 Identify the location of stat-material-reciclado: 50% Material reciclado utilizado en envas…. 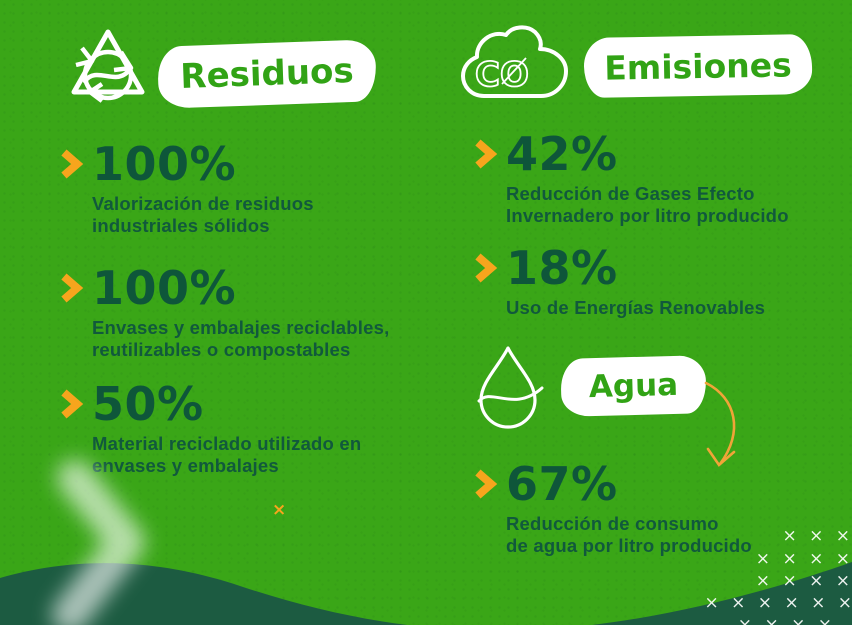
(209, 427).